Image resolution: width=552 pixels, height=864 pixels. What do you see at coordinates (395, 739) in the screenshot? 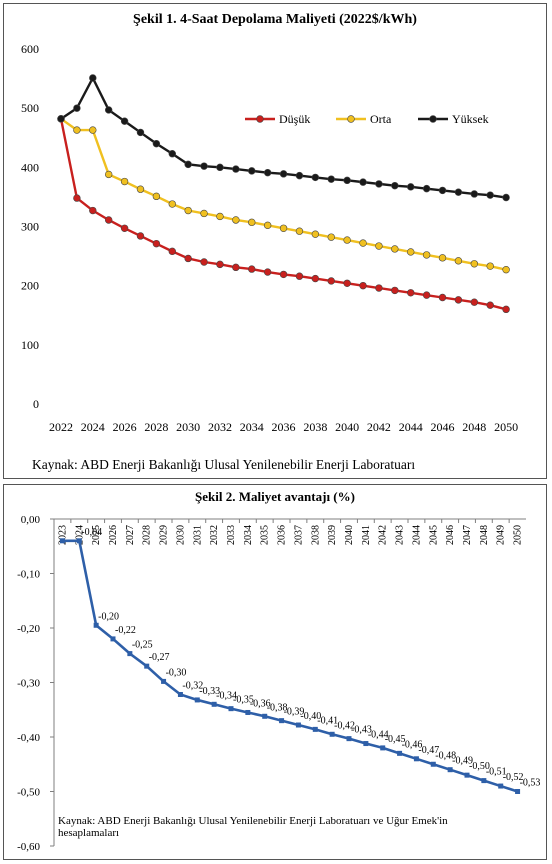
I see `data-label: -0,45` at bounding box center [395, 739].